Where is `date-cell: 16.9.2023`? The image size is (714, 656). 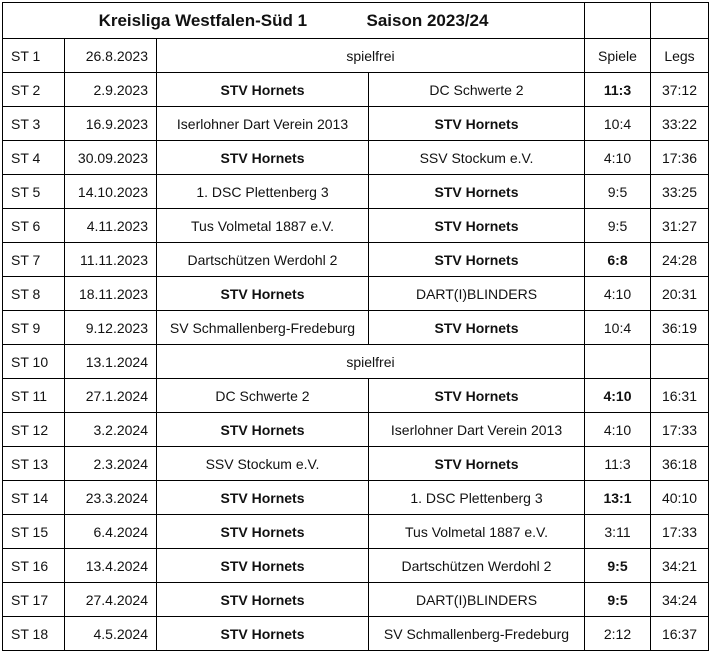
date-cell: 16.9.2023 is located at coordinates (110, 123).